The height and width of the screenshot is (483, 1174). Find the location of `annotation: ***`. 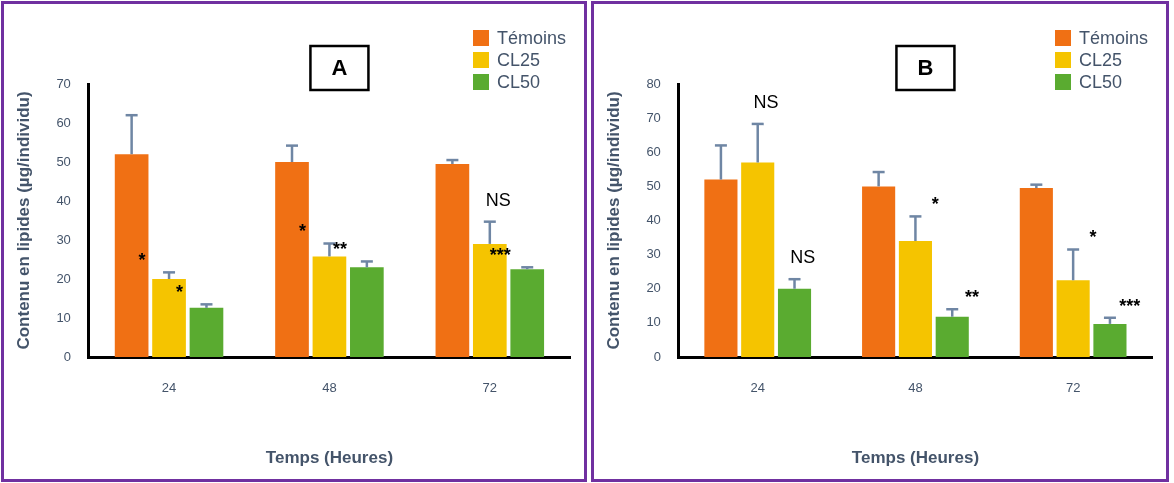

annotation: *** is located at coordinates (1130, 305).